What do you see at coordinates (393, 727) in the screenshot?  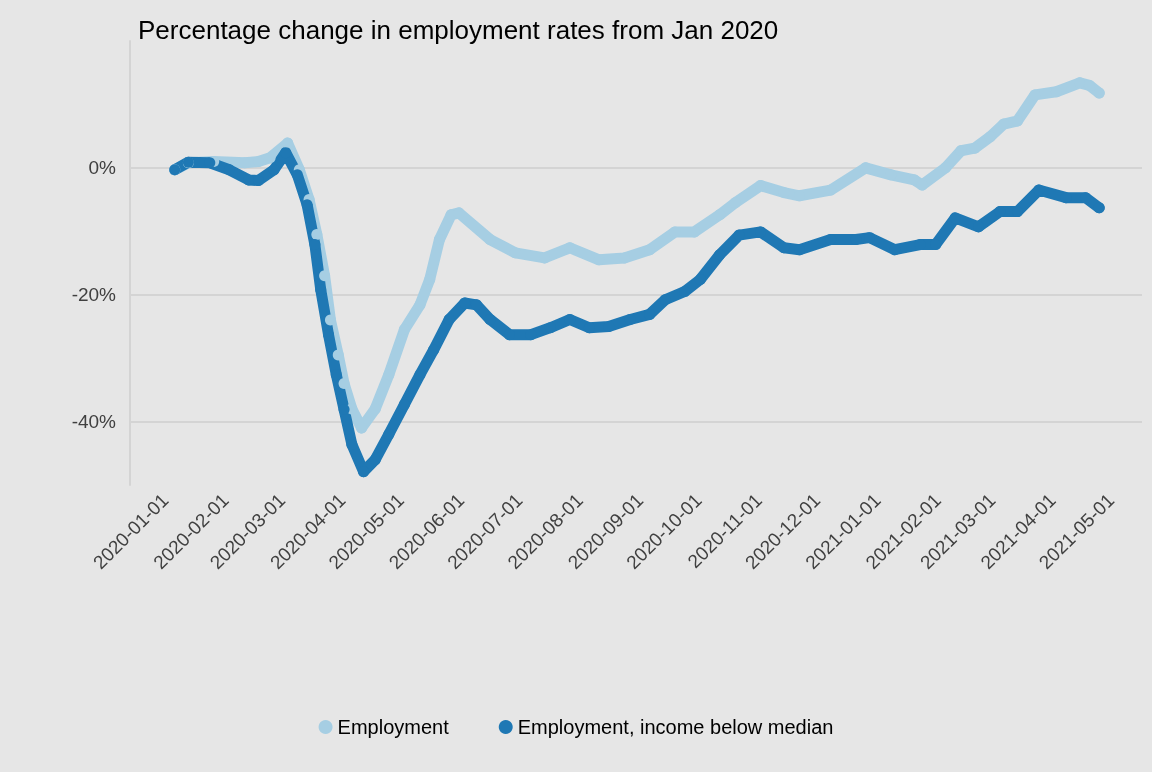 I see `legend-label: Employment` at bounding box center [393, 727].